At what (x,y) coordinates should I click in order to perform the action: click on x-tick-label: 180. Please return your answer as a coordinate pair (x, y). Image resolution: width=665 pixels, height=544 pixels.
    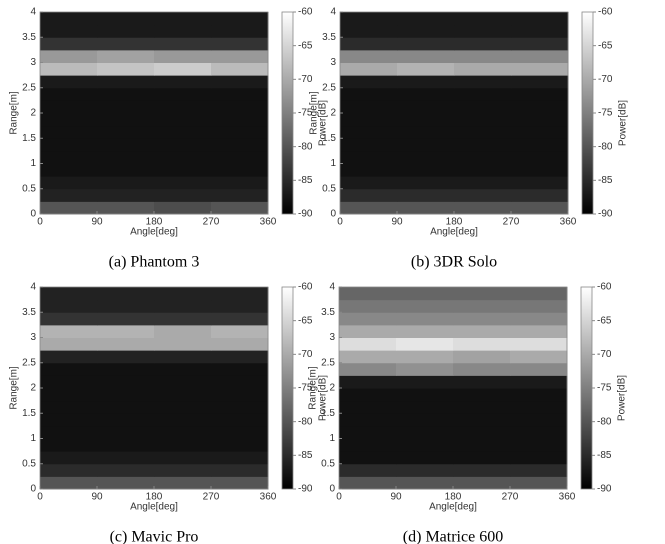
    Looking at the image, I should click on (154, 222).